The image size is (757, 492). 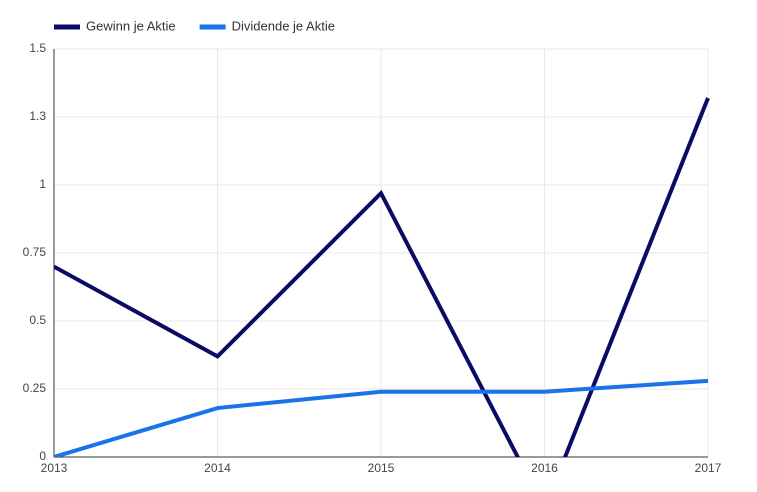 I want to click on y-tick-label: 0.25, so click(x=35, y=388).